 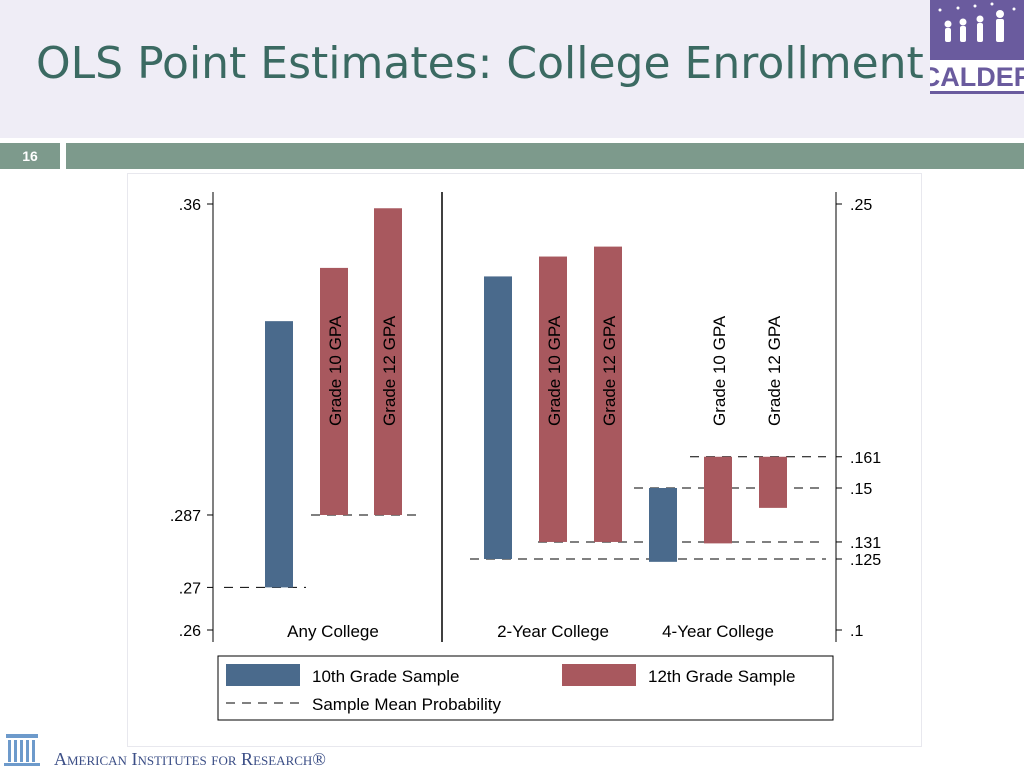 I want to click on slide-number: 16, so click(x=30, y=156).